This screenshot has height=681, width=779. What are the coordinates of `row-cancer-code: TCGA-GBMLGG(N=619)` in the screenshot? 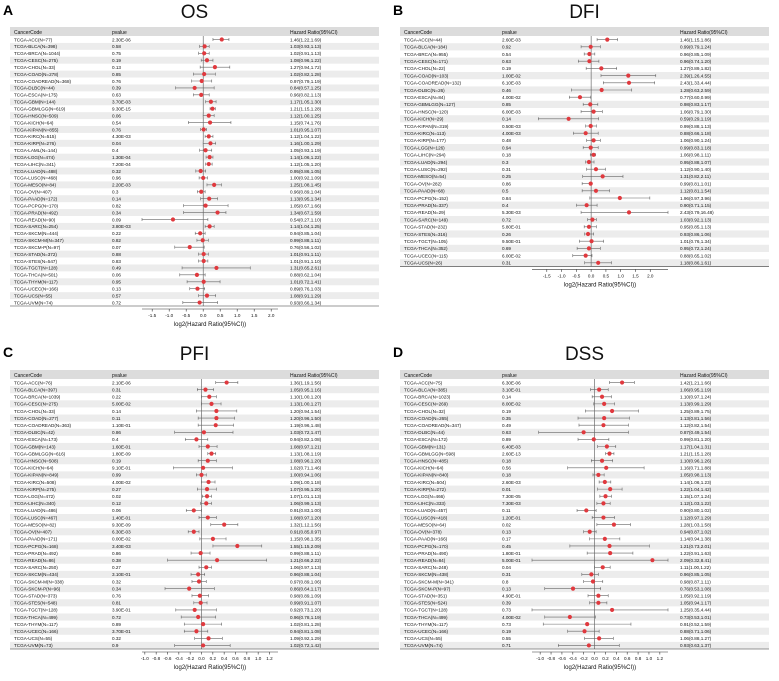 It's located at (40, 108).